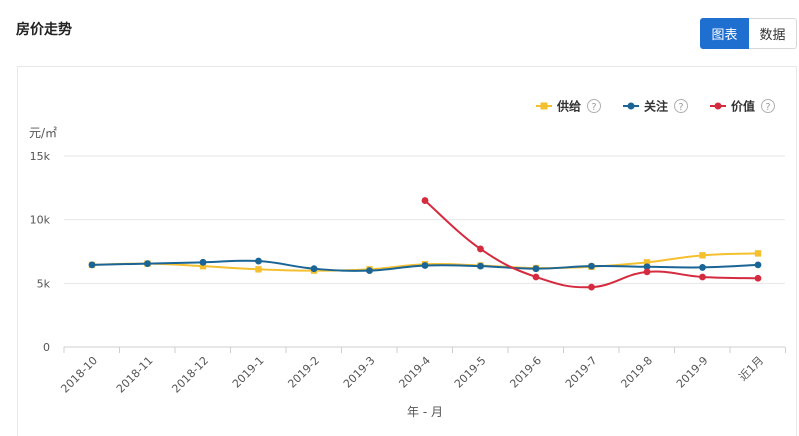  What do you see at coordinates (79, 375) in the screenshot?
I see `x-tick-label: 2018-10` at bounding box center [79, 375].